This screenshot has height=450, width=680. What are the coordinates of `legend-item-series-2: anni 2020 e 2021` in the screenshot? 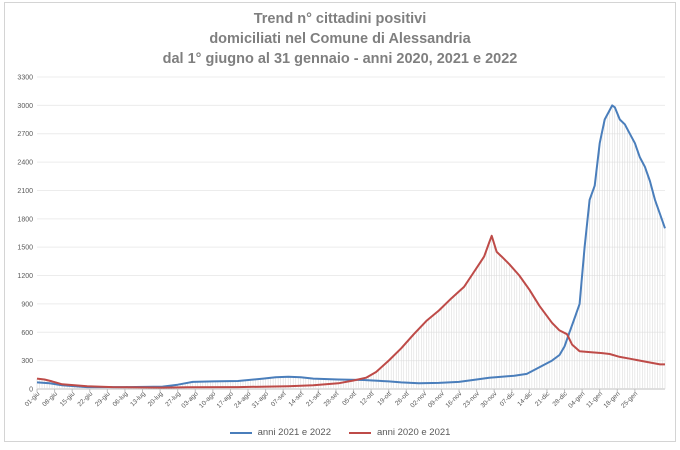 It's located at (399, 432).